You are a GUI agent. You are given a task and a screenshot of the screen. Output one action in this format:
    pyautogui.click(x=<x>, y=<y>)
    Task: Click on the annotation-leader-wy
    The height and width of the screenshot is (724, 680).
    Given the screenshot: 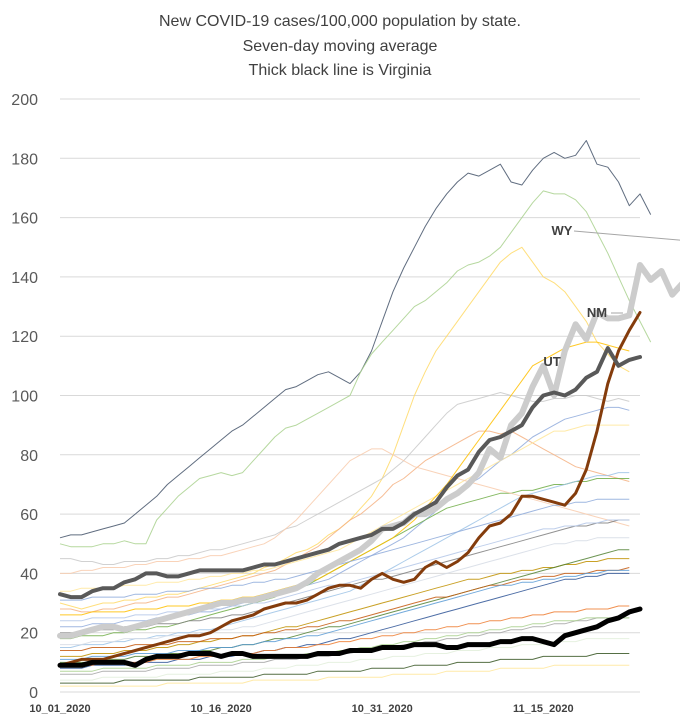 What is the action you would take?
    pyautogui.click(x=626, y=235)
    